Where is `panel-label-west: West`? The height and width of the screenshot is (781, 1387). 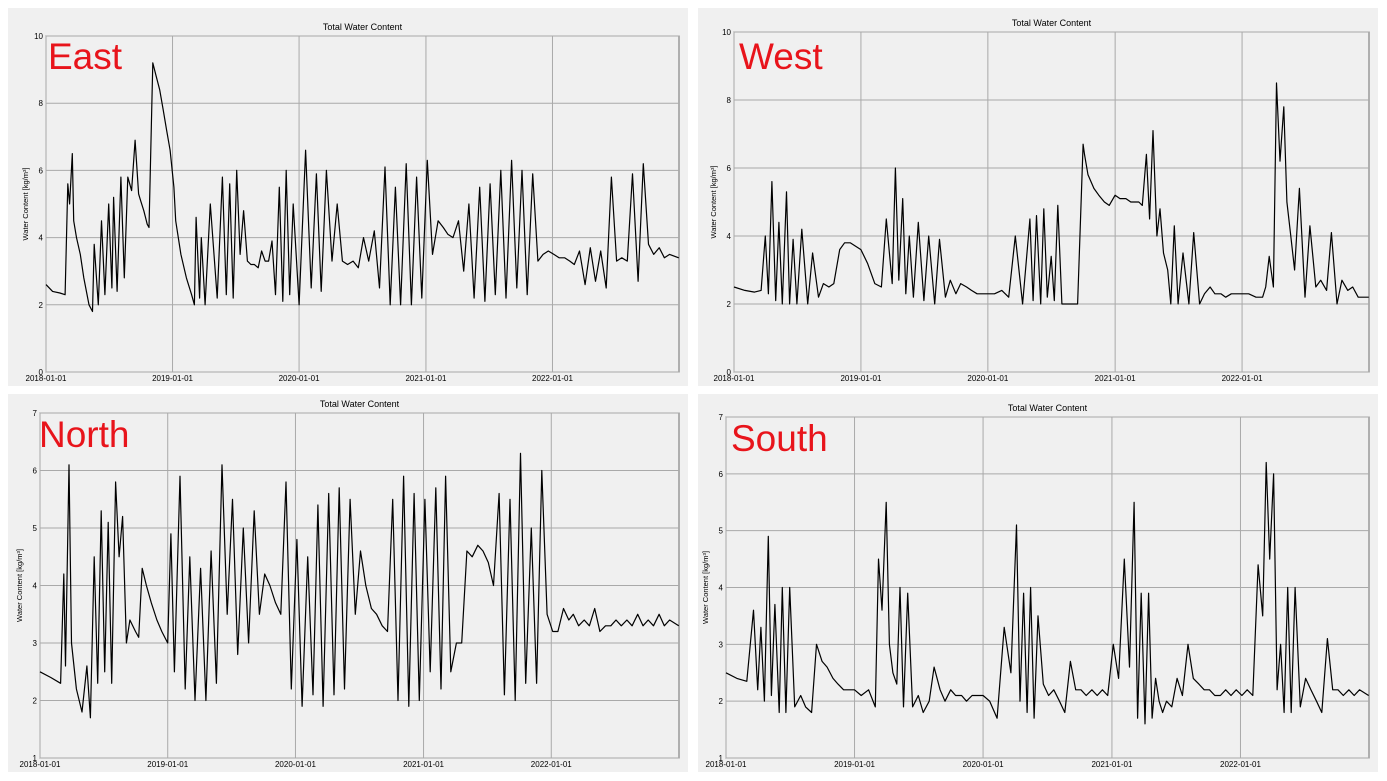 panel-label-west: West is located at coordinates (781, 56).